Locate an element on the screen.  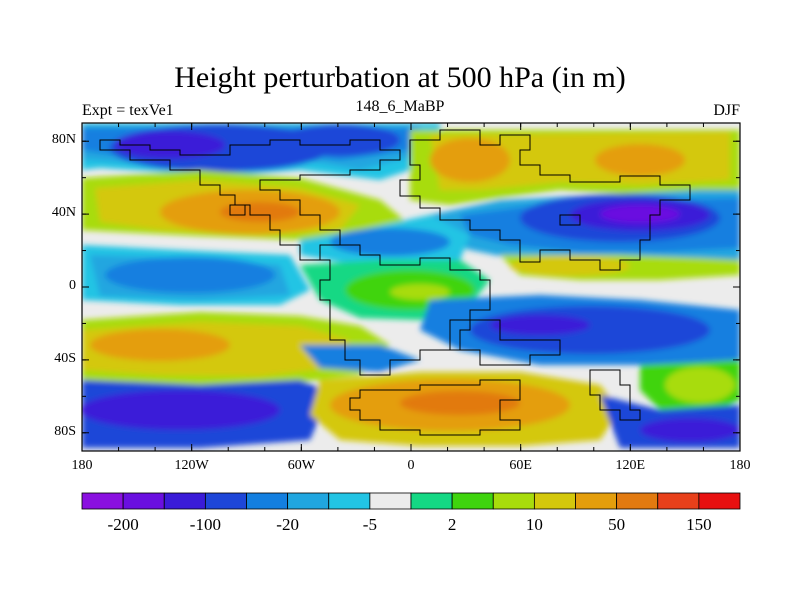
experiment-label: Expt = texVe1 is located at coordinates (128, 110).